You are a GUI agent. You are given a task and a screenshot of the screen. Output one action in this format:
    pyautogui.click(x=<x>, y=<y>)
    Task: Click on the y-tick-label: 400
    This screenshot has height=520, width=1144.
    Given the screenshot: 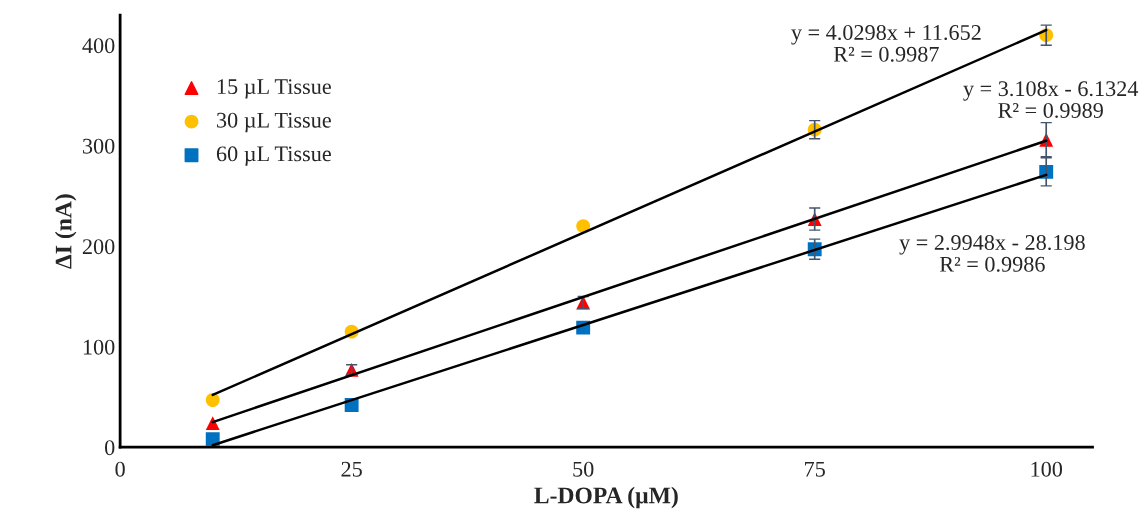 What is the action you would take?
    pyautogui.click(x=98, y=46)
    